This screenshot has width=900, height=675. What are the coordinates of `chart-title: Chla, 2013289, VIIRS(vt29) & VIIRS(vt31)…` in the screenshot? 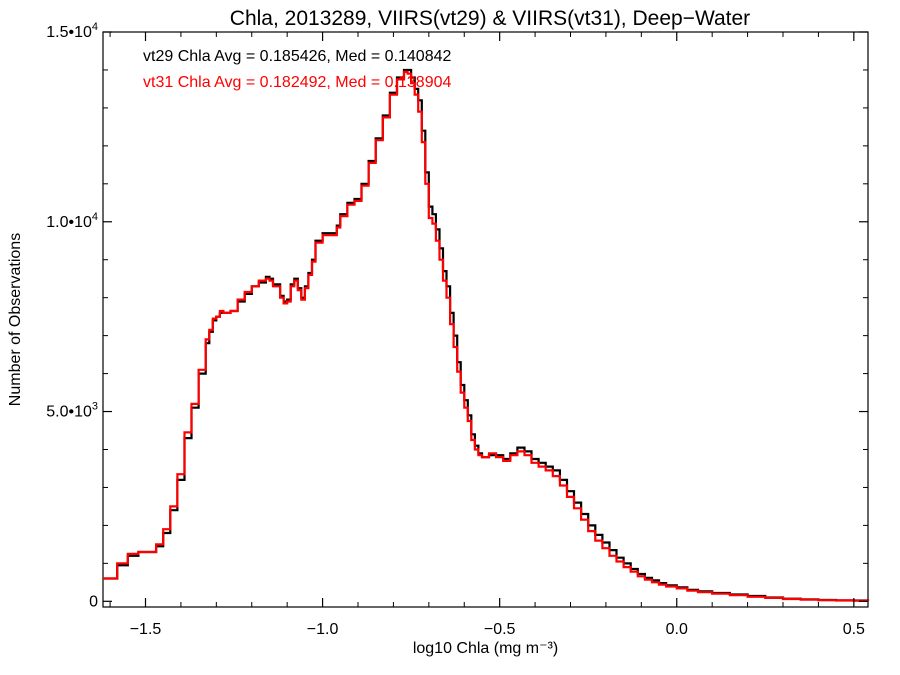 It's located at (490, 18).